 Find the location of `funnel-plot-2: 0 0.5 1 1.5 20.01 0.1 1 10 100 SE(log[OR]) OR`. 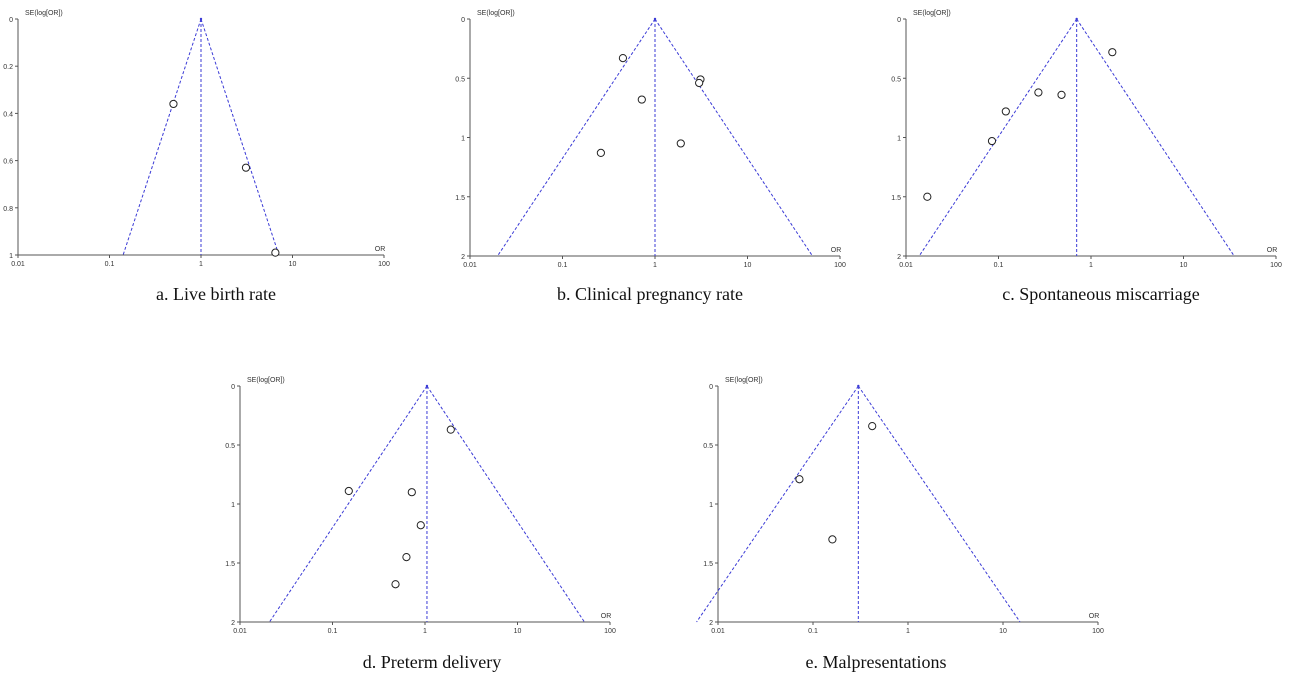

funnel-plot-2: 0 0.5 1 1.5 20.01 0.1 1 10 100 SE(log[OR]) OR is located at coordinates (1086, 139).